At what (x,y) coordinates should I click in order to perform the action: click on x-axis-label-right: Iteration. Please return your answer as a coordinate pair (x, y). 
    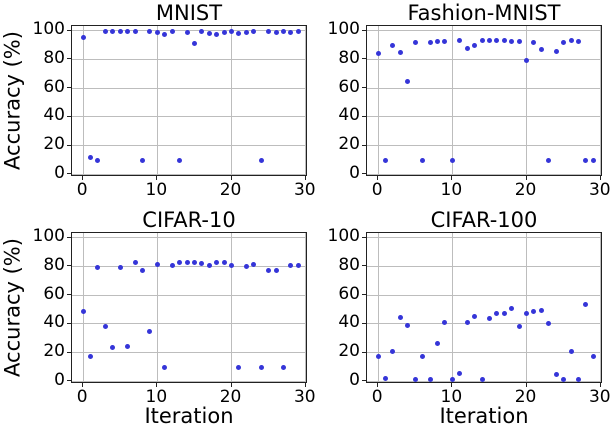
    Looking at the image, I should click on (484, 416).